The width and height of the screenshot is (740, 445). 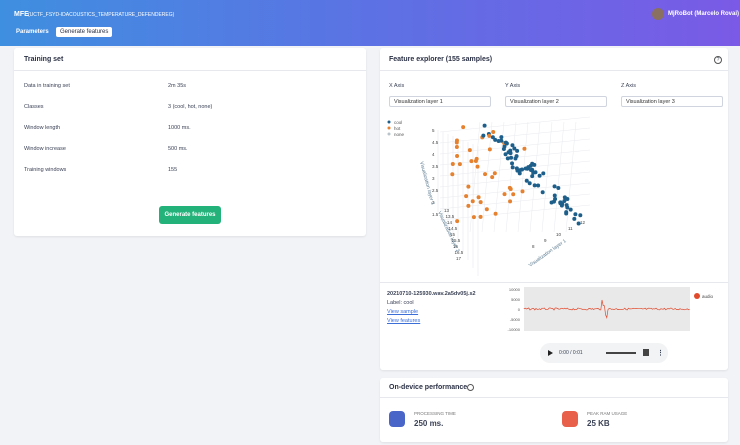 I want to click on axis-select: Visualization layer 2, so click(x=556, y=101).